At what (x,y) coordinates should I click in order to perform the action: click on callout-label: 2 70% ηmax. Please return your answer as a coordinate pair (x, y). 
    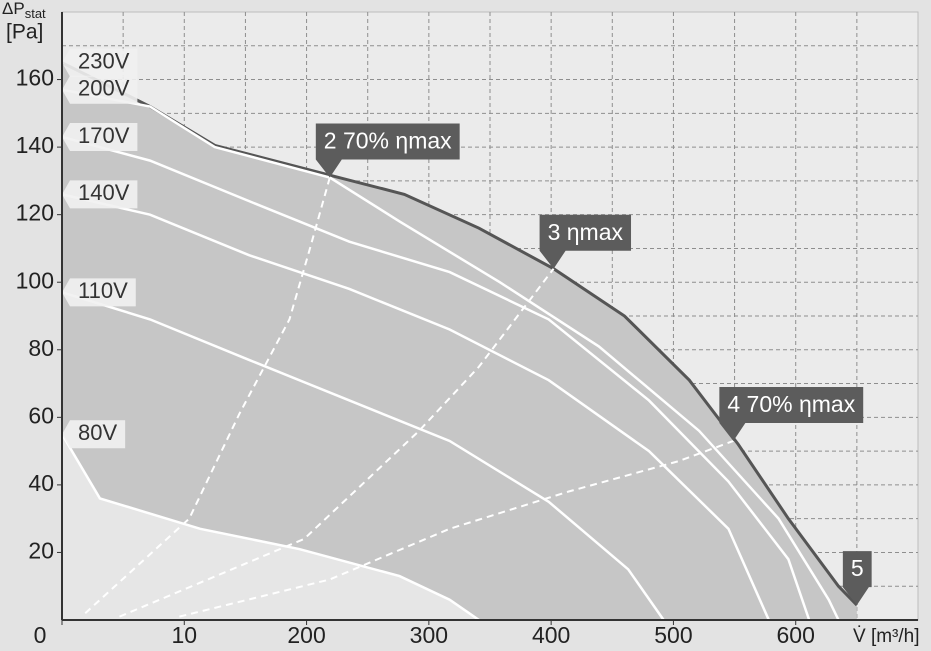
    Looking at the image, I should click on (388, 141).